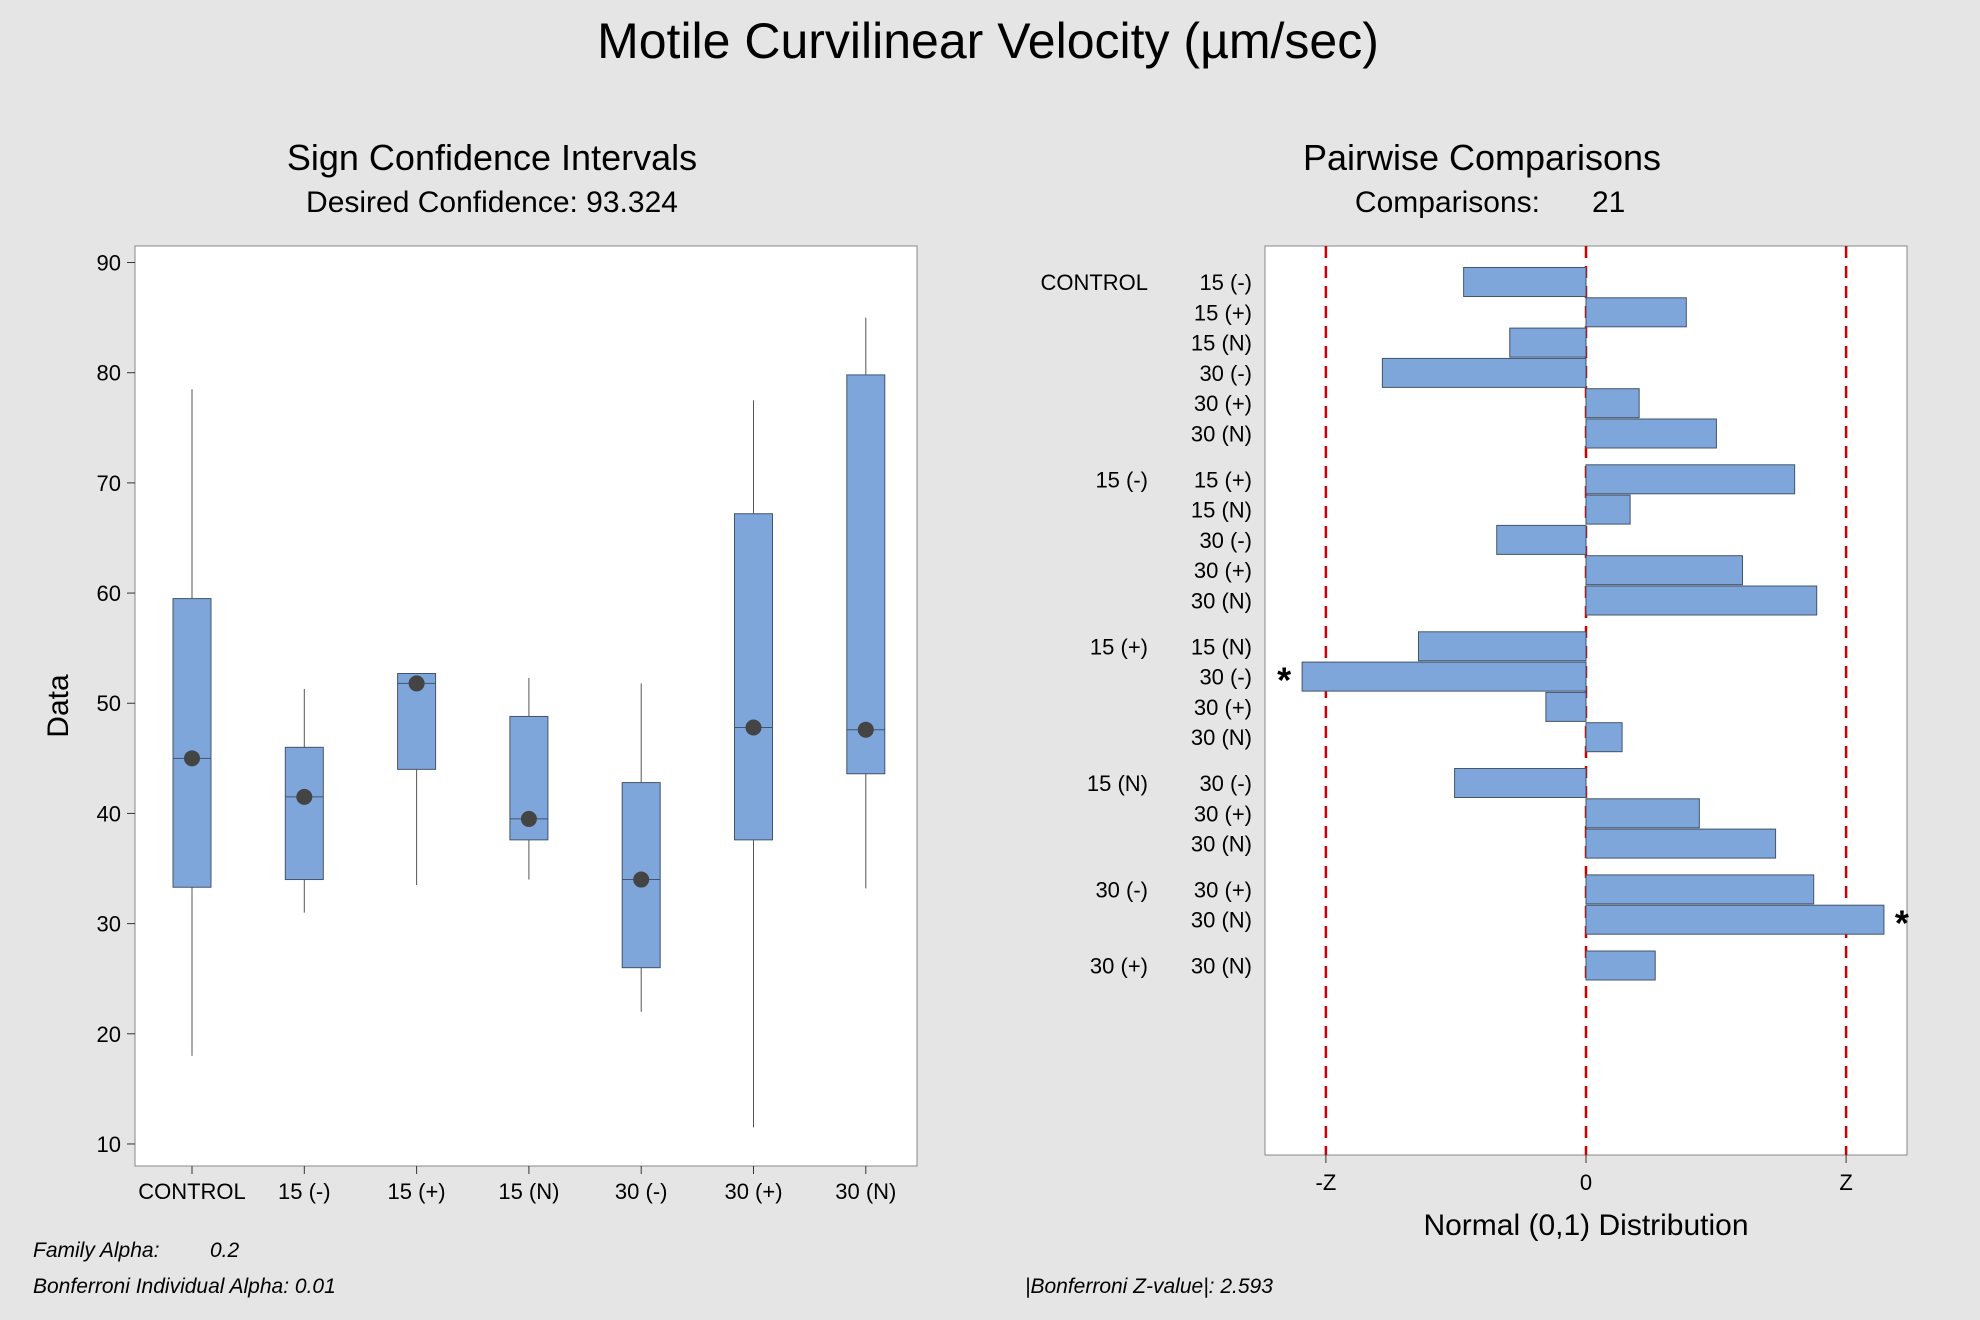 Image resolution: width=1980 pixels, height=1320 pixels. What do you see at coordinates (865, 1191) in the screenshot?
I see `x-tick-label: 30 (N)` at bounding box center [865, 1191].